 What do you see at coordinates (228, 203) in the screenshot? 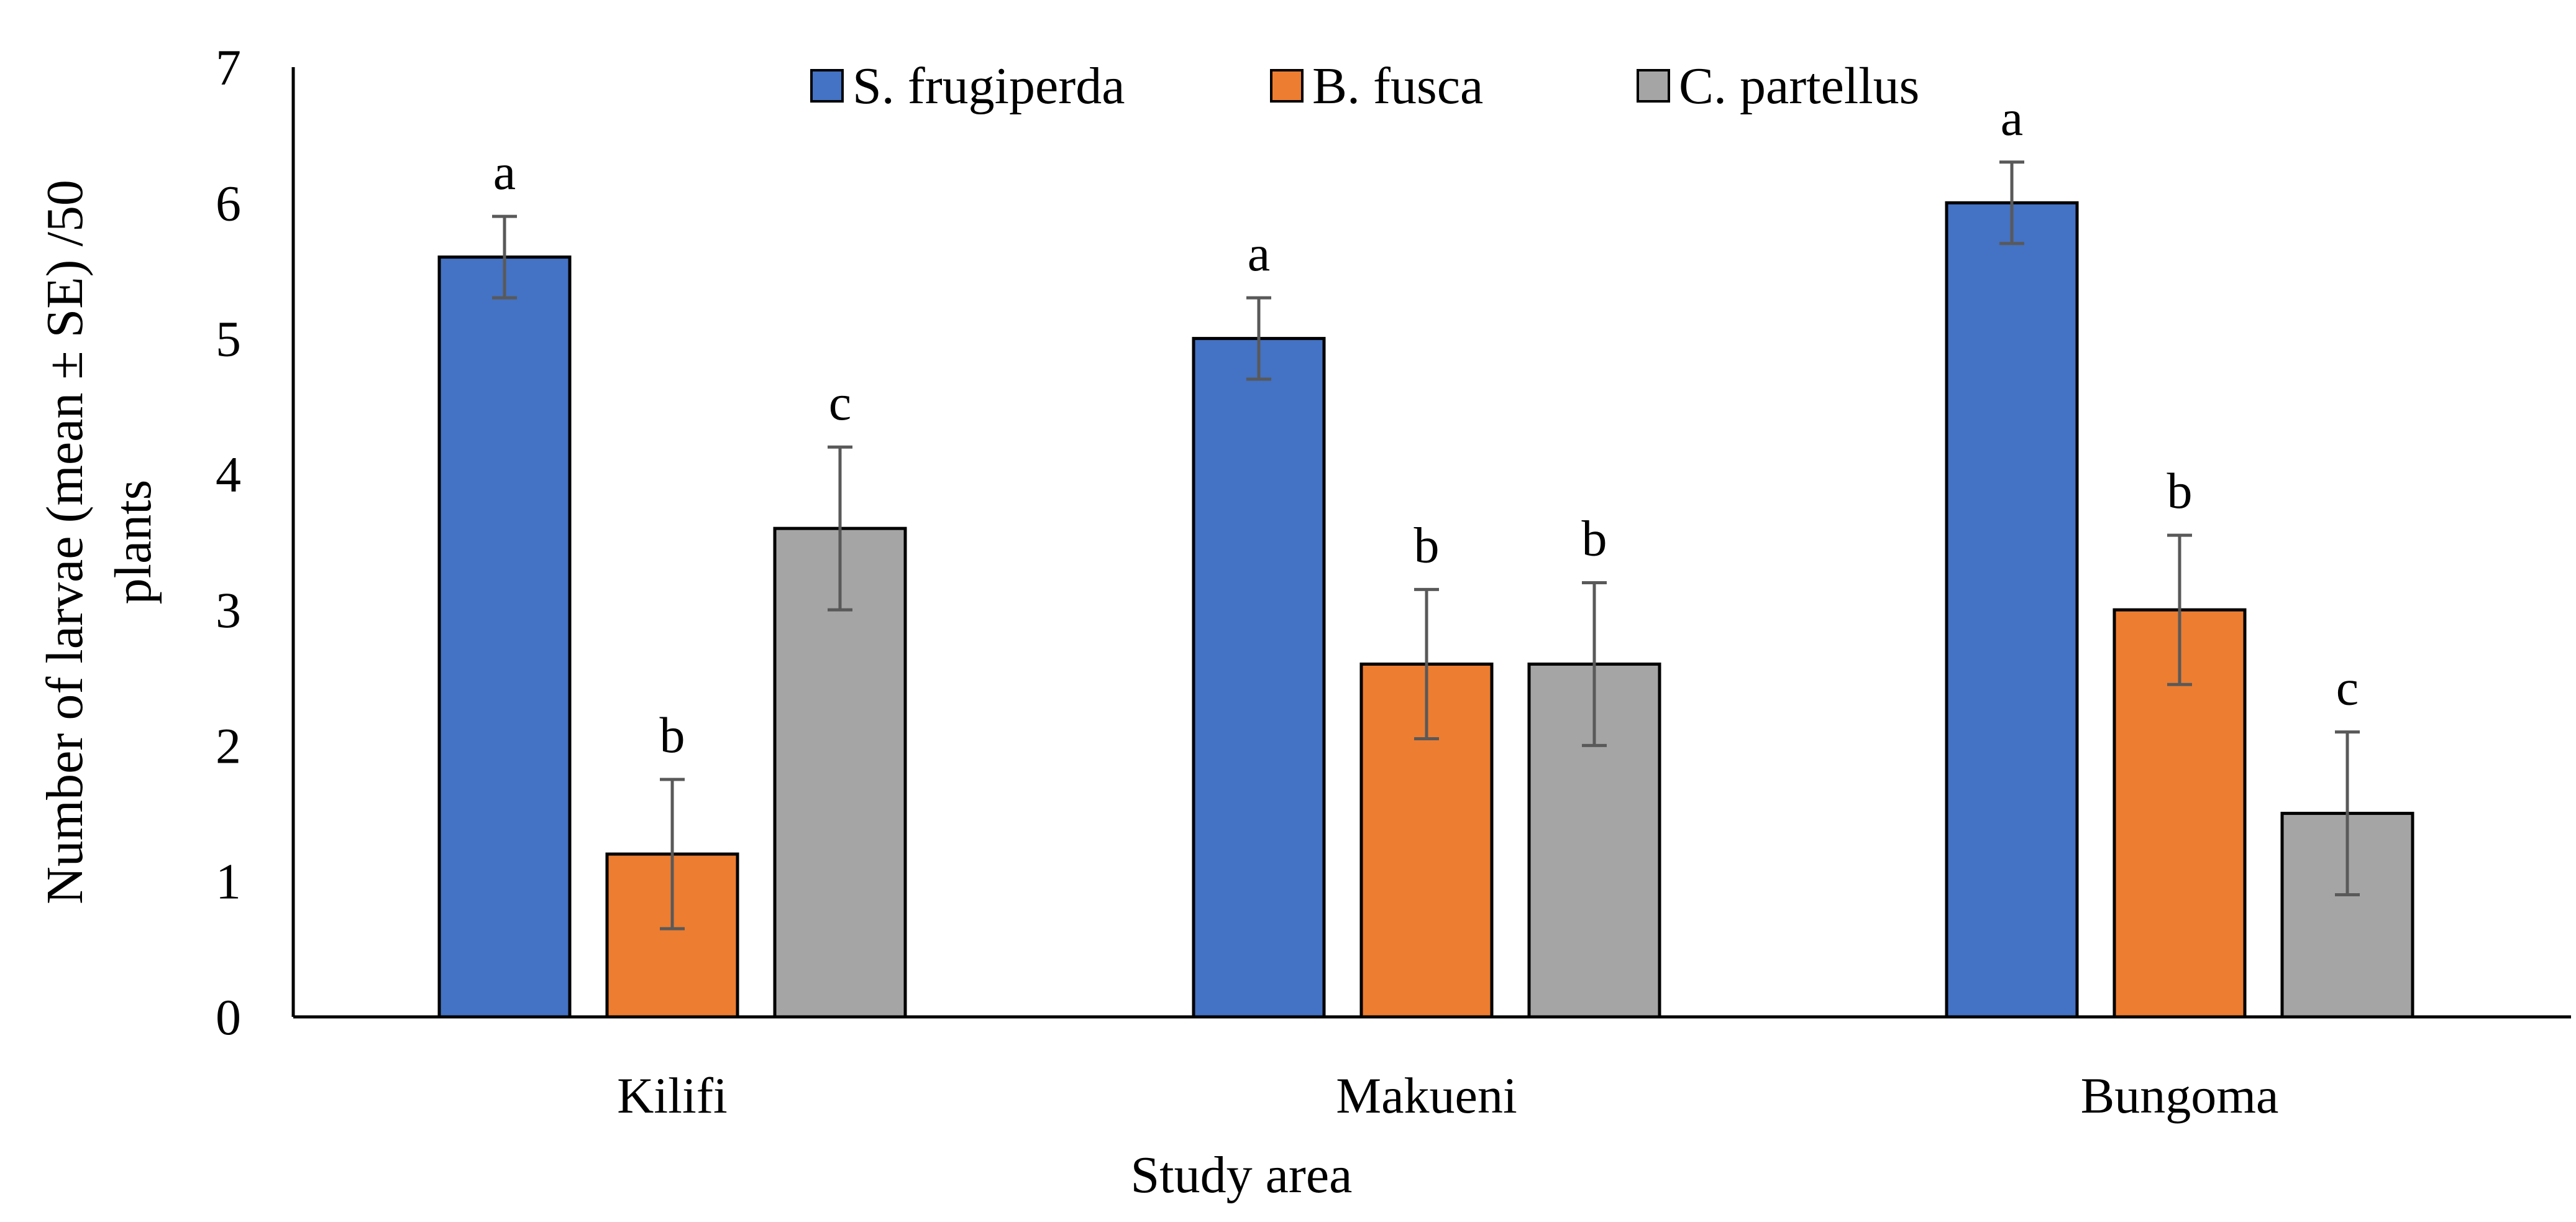
I see `y-tick-label: 6` at bounding box center [228, 203].